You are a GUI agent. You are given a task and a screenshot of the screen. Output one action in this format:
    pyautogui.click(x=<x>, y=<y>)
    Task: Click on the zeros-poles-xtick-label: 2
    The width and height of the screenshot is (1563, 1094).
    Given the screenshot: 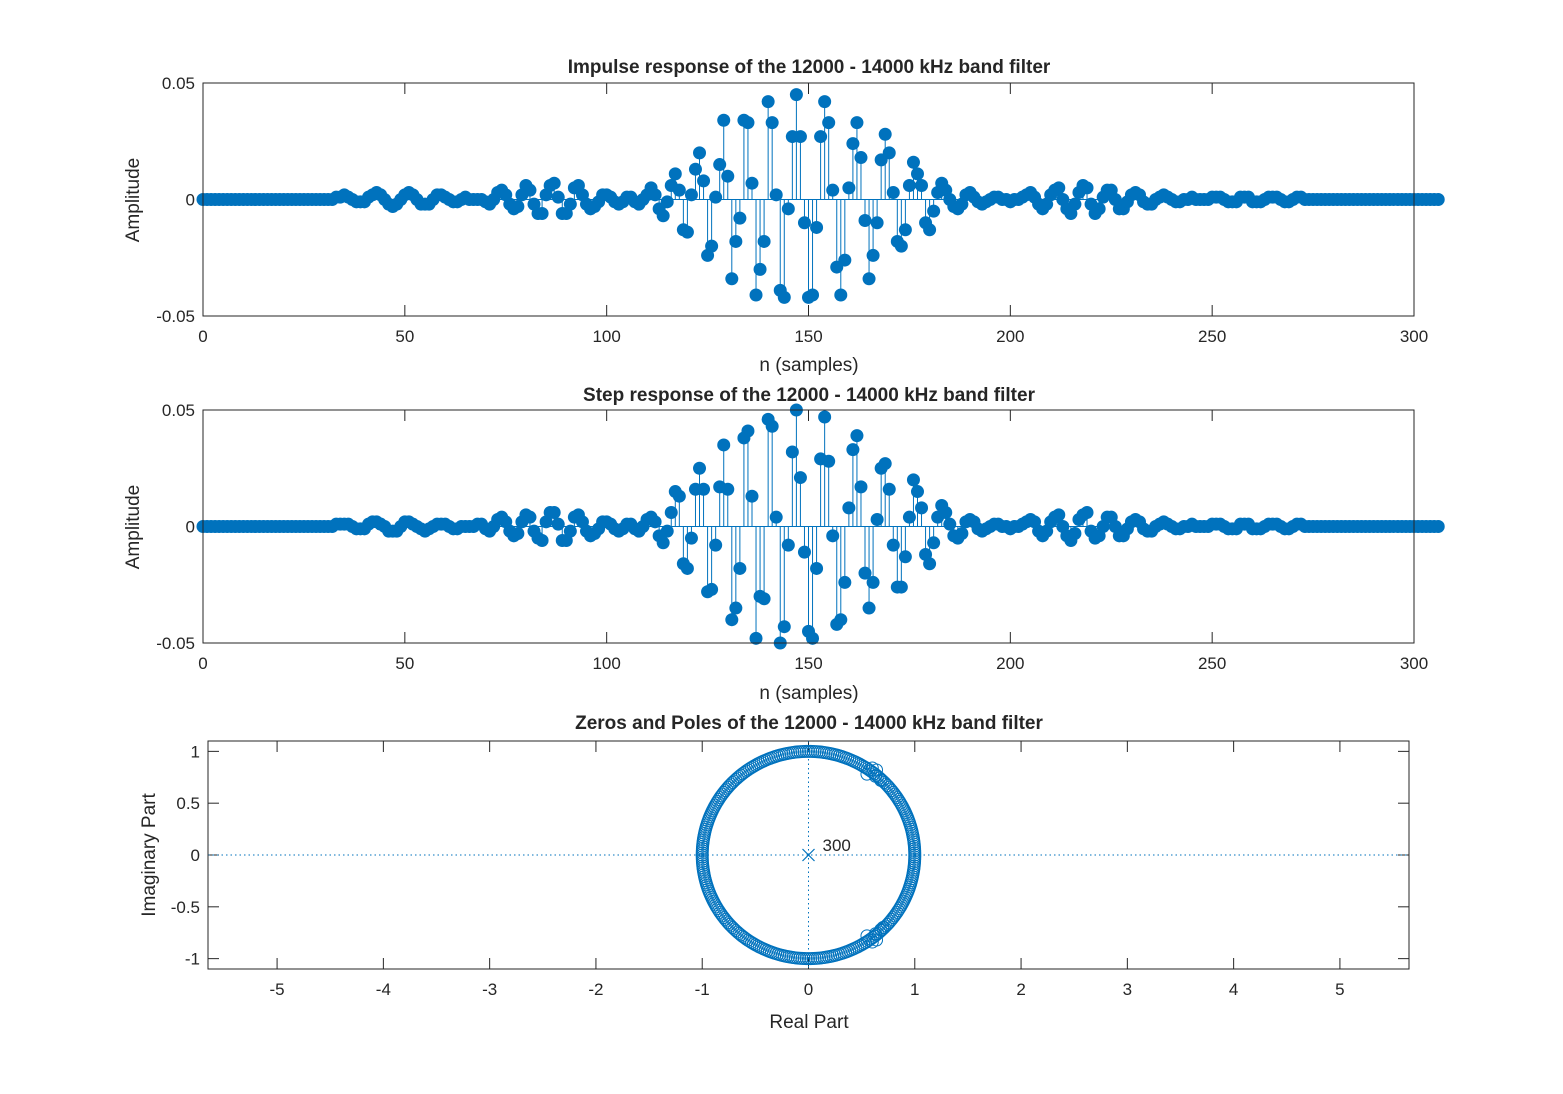 What is the action you would take?
    pyautogui.click(x=1020, y=989)
    